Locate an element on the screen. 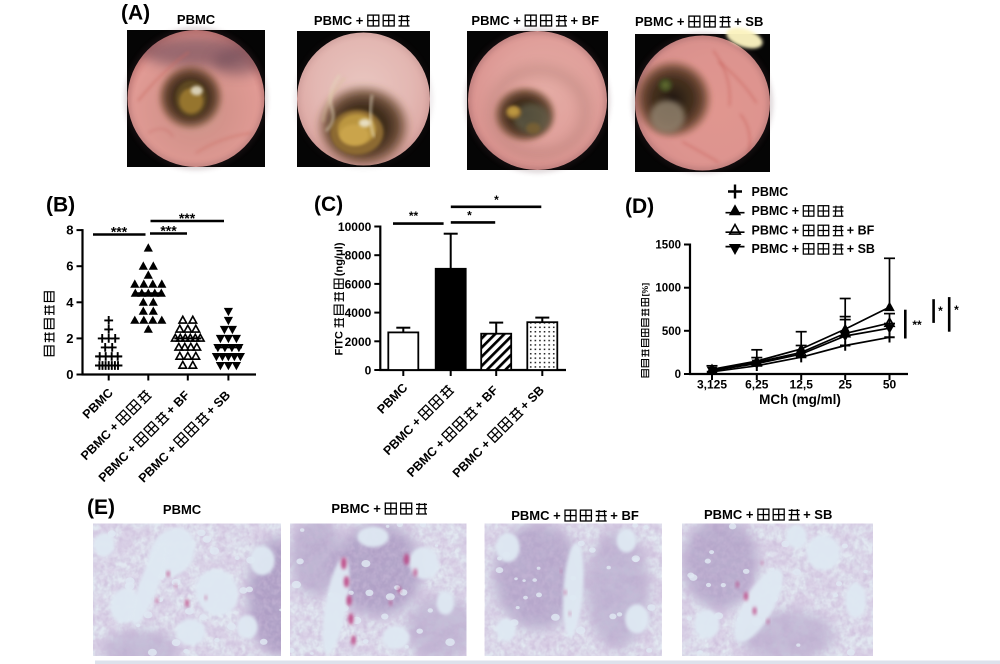 Image resolution: width=1000 pixels, height=664 pixels. svg-text: 1000 is located at coordinates (668, 289).